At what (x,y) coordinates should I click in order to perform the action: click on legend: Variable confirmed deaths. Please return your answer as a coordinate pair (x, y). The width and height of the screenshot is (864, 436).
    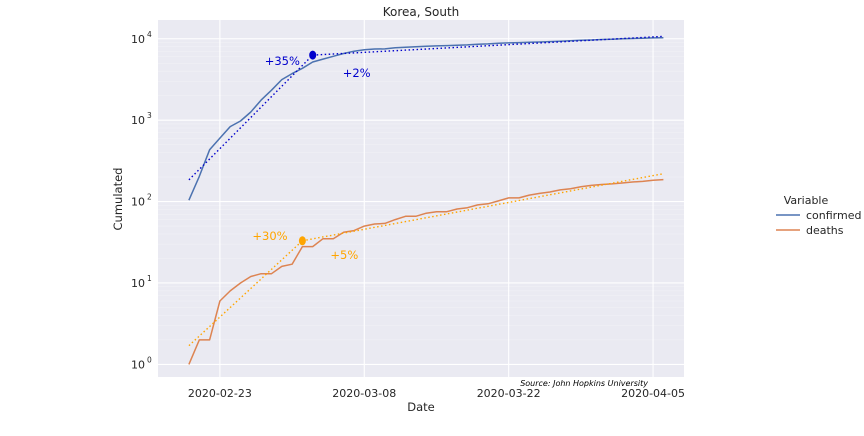
    Looking at the image, I should click on (818, 215).